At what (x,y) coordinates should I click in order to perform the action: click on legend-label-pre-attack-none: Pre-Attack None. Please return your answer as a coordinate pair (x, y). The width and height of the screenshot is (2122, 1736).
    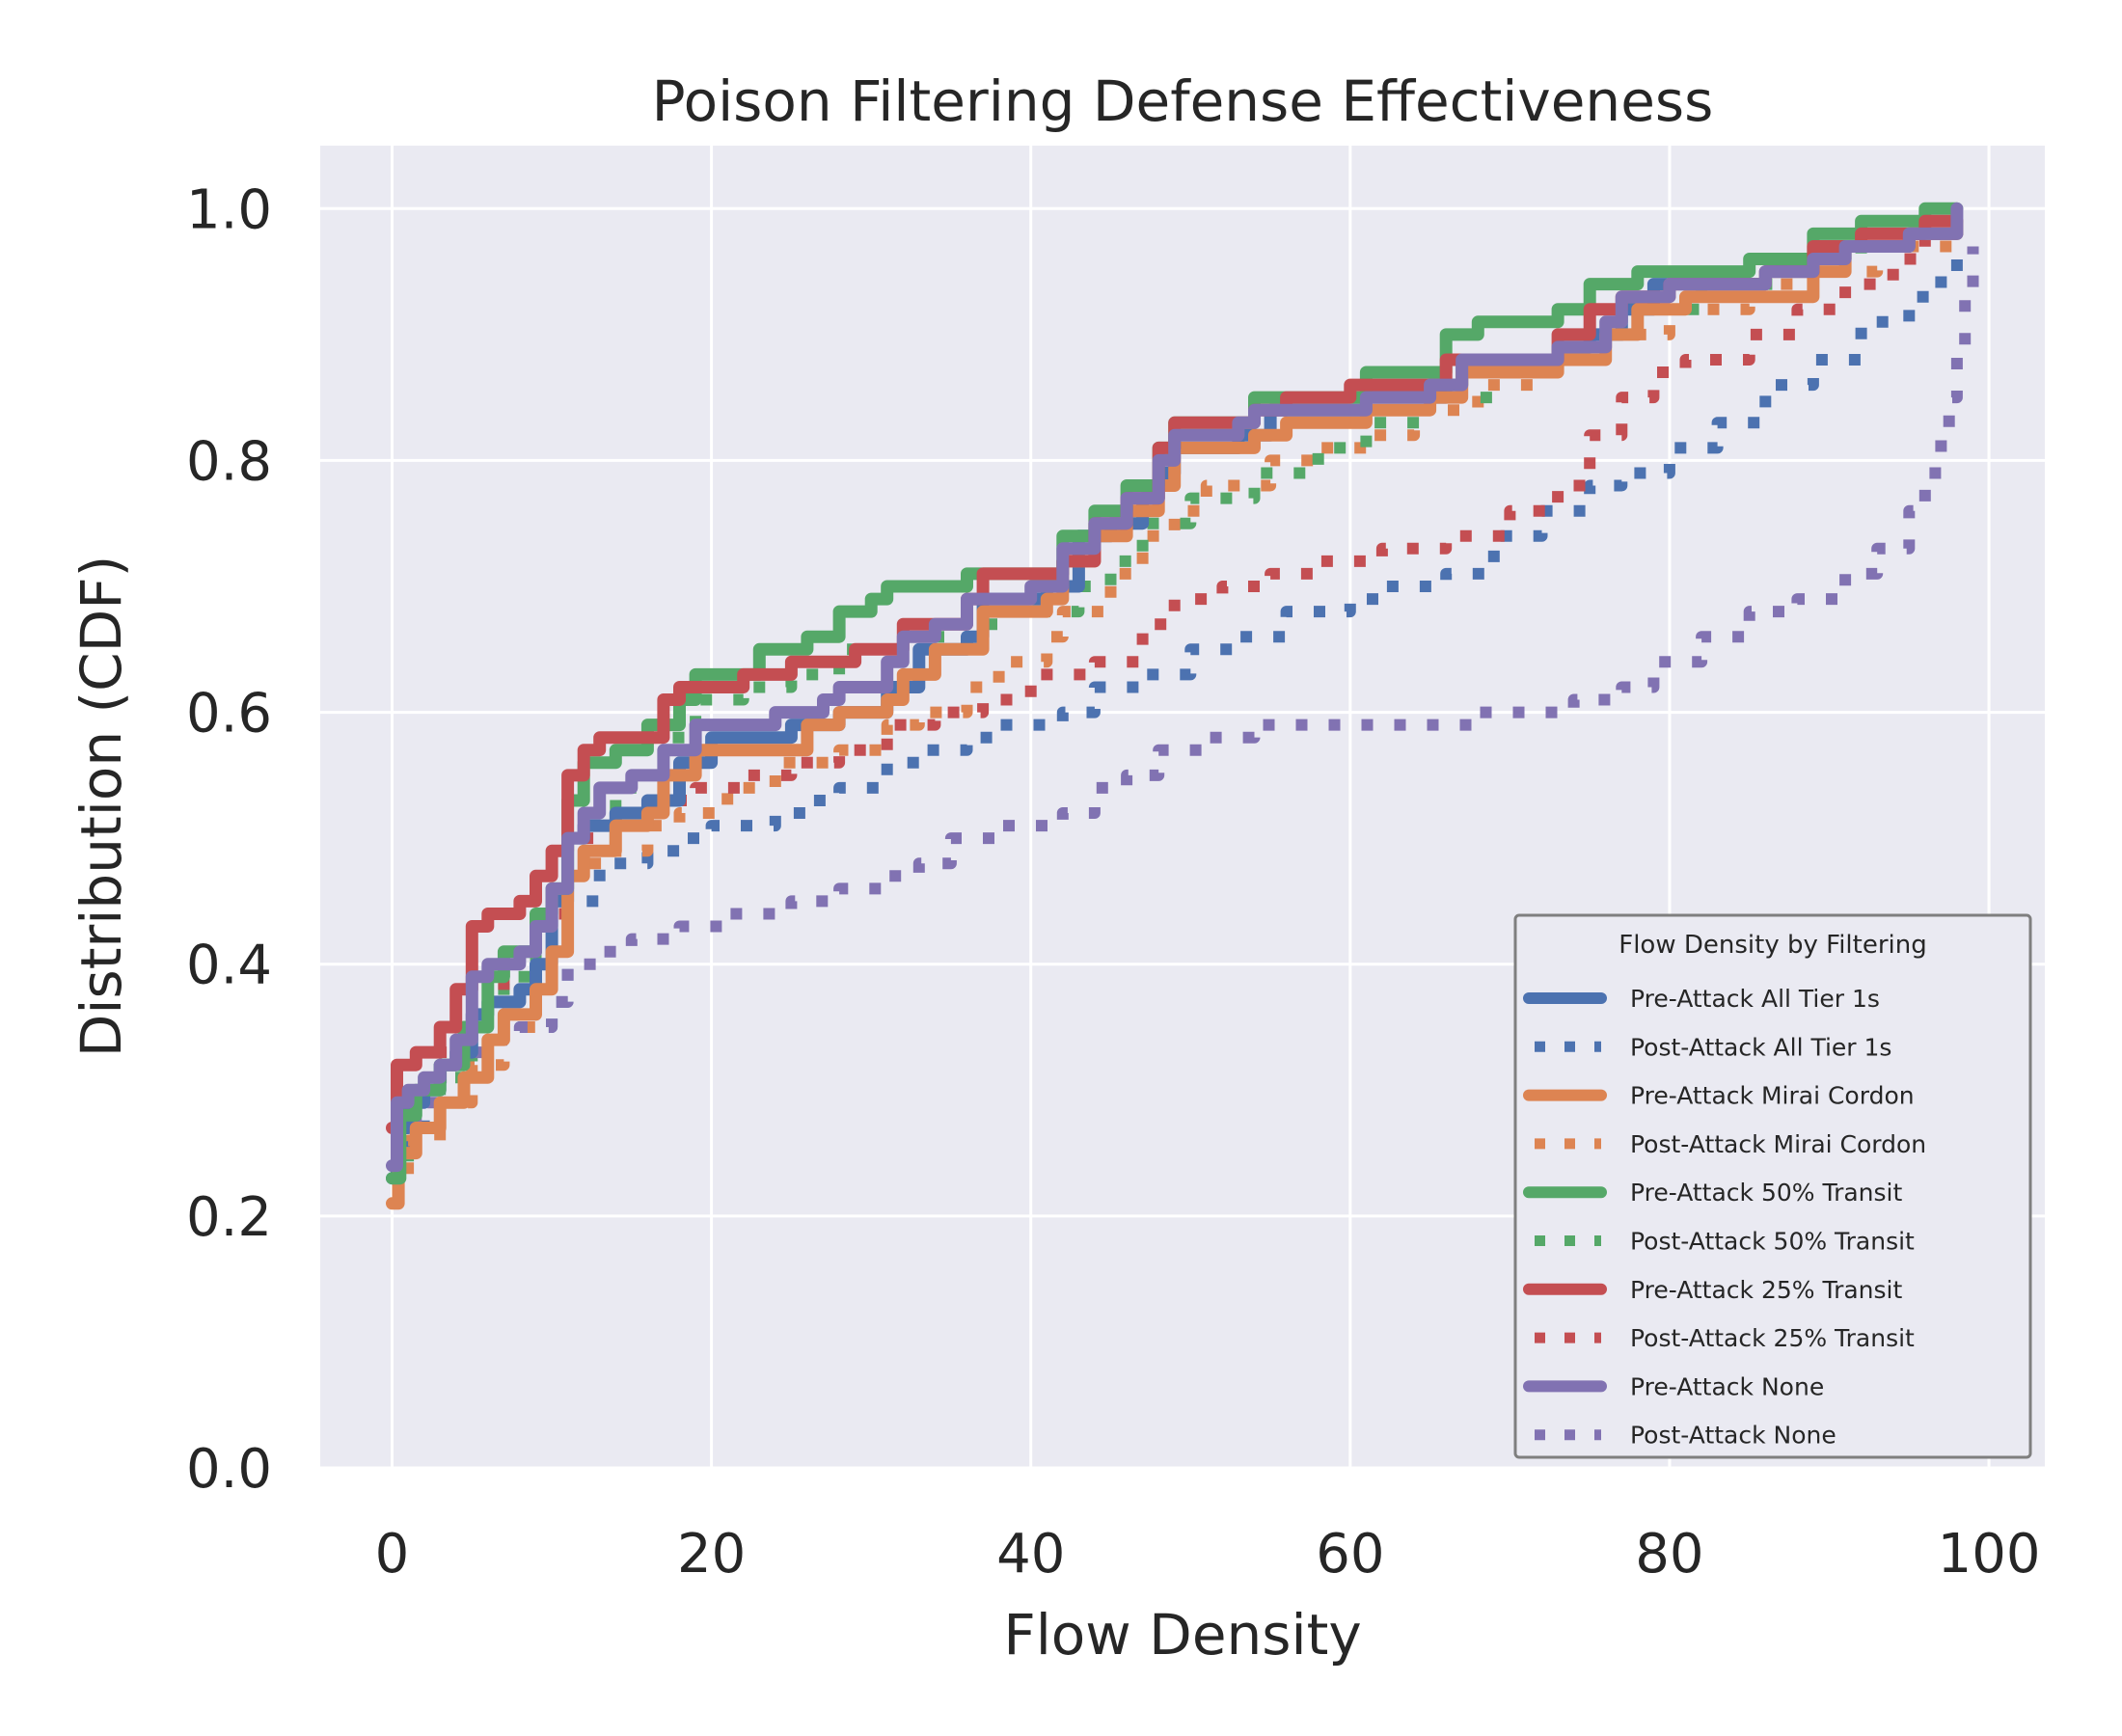
    Looking at the image, I should click on (1727, 1386).